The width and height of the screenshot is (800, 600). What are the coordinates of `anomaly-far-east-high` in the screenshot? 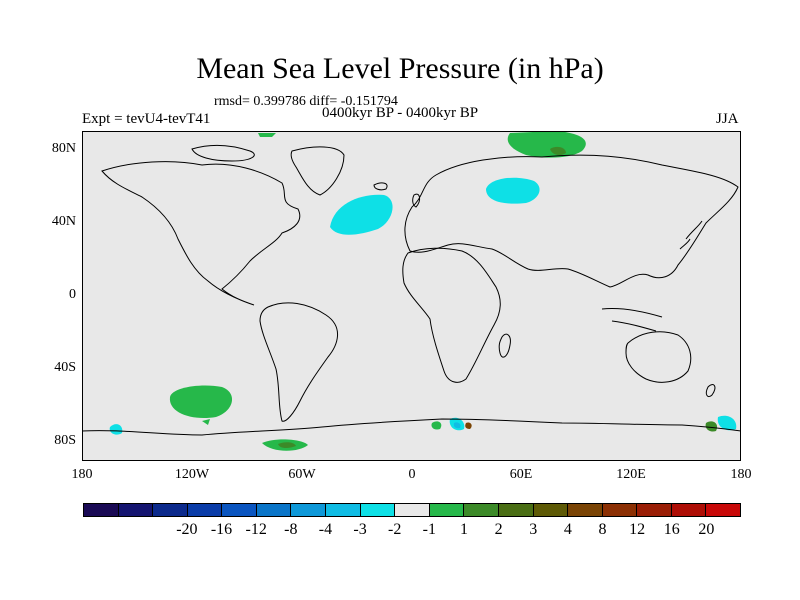 It's located at (711, 426).